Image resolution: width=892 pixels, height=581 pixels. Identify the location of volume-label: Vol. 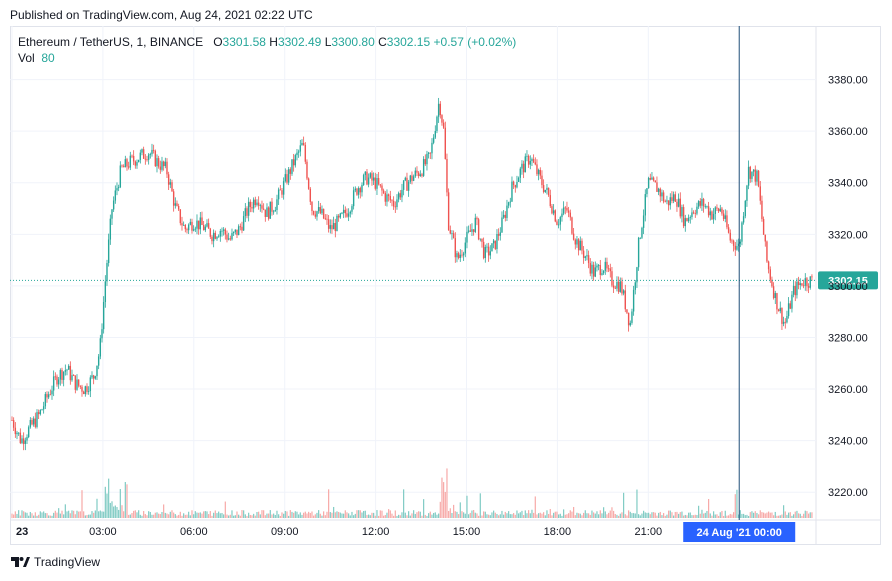
(26, 58).